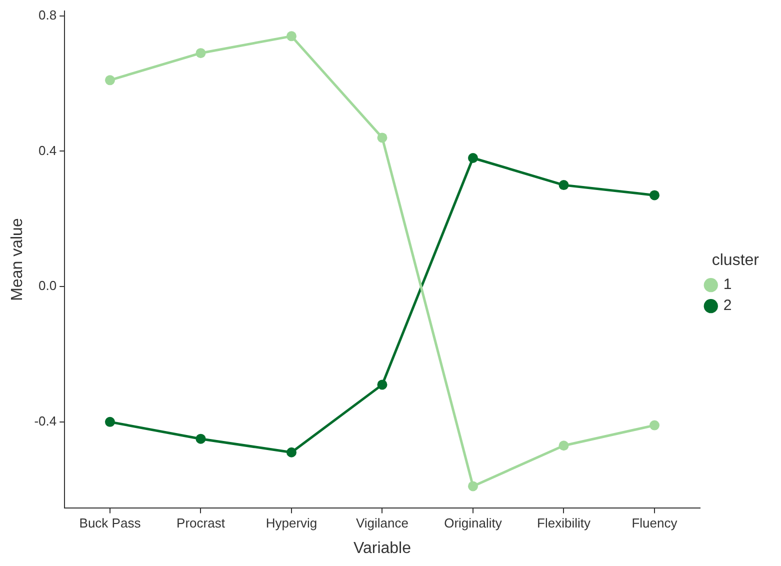  I want to click on legend-label: 2, so click(727, 305).